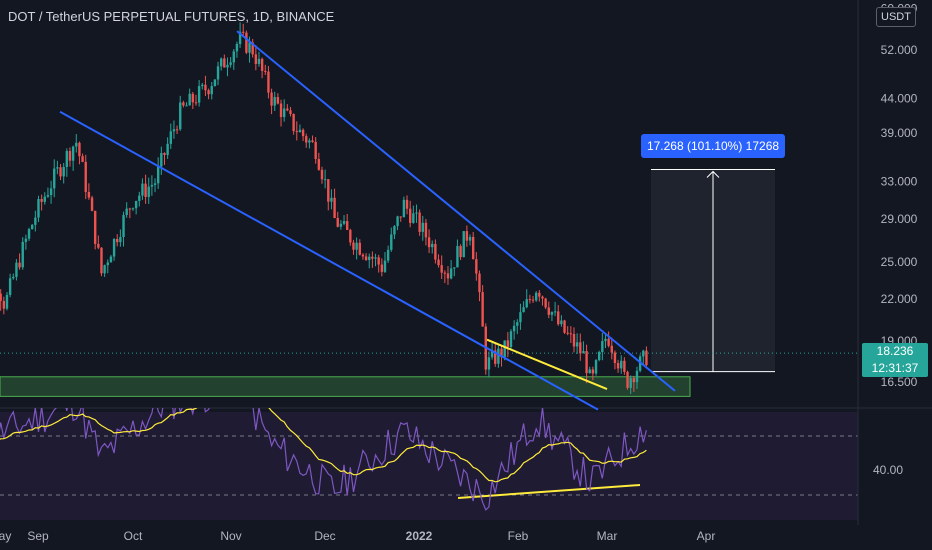 The width and height of the screenshot is (932, 550). I want to click on rsi-ma-line, so click(323, 445).